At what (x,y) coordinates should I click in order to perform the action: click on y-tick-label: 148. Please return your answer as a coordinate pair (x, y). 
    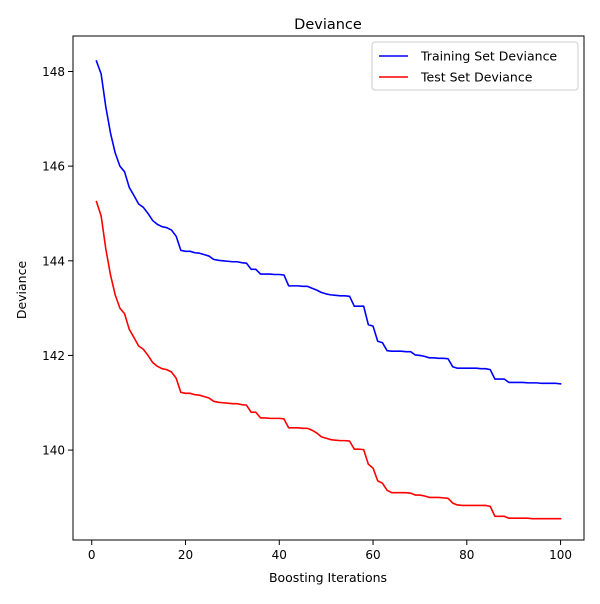
    Looking at the image, I should click on (53, 72).